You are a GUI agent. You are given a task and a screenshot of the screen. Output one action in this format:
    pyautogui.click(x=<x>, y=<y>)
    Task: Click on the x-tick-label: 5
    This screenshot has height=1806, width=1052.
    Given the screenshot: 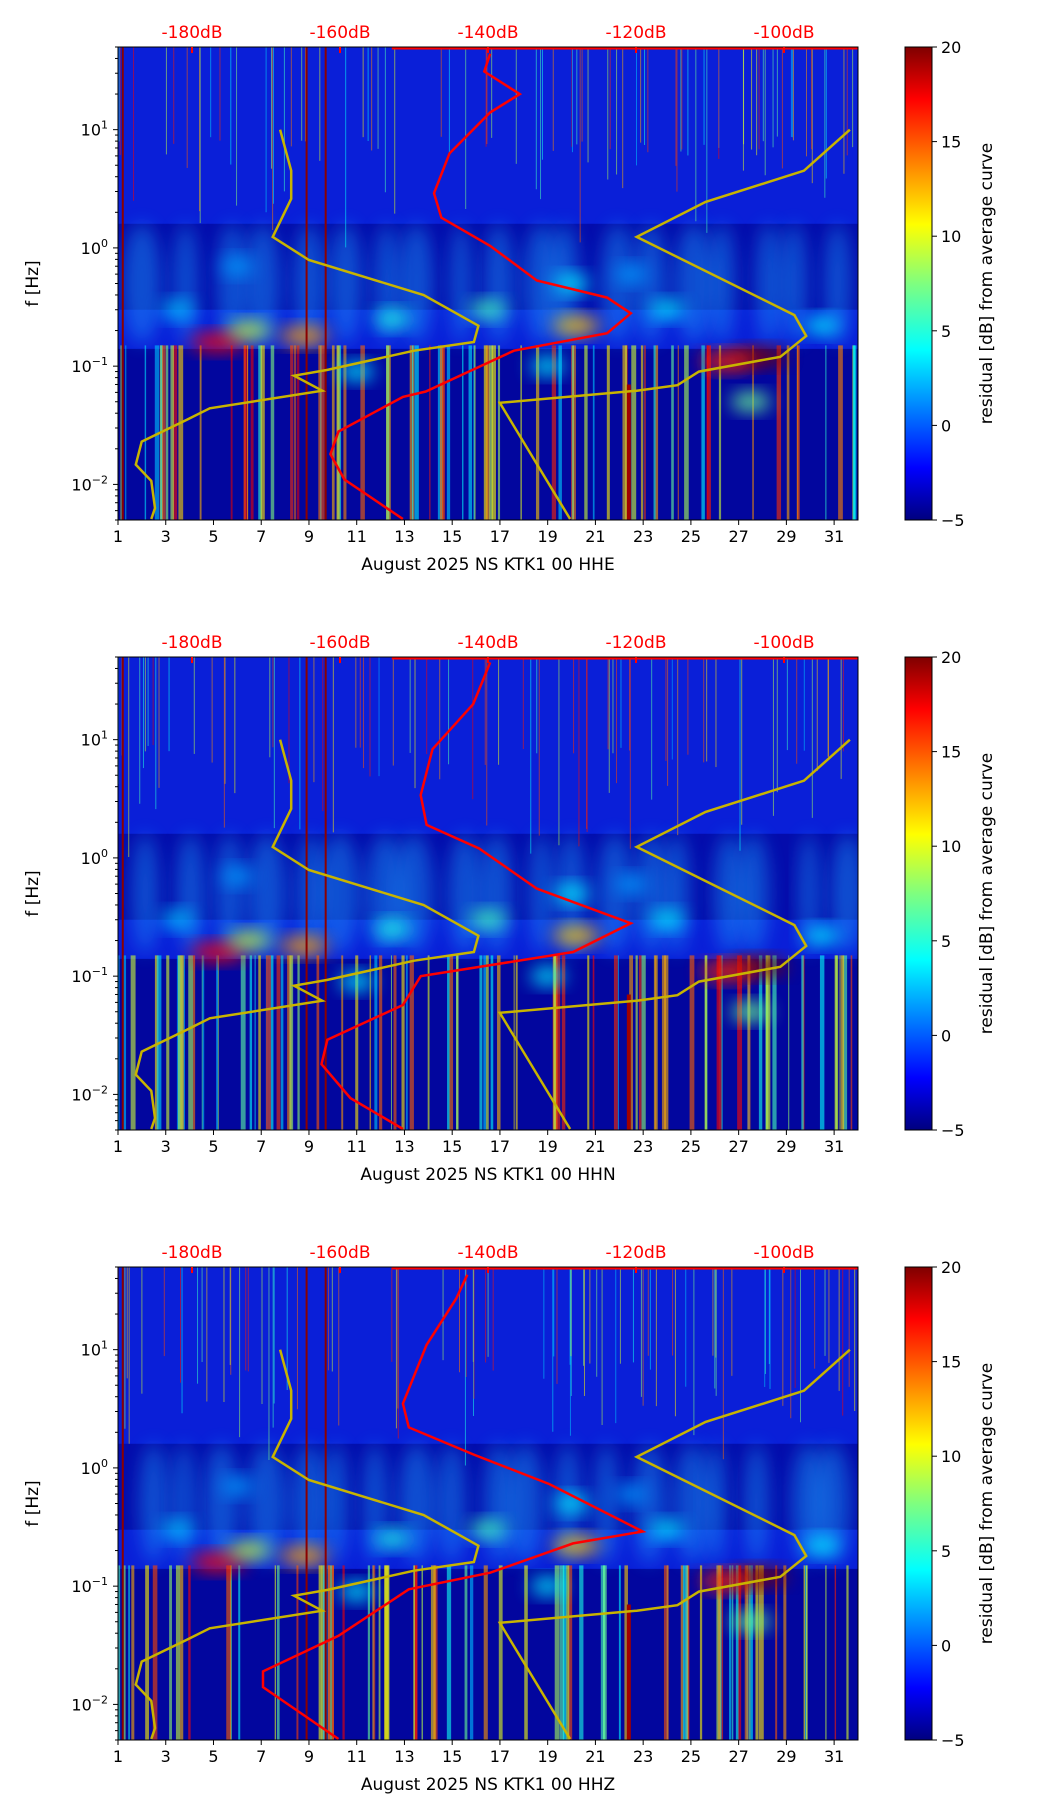 What is the action you would take?
    pyautogui.click(x=213, y=1756)
    